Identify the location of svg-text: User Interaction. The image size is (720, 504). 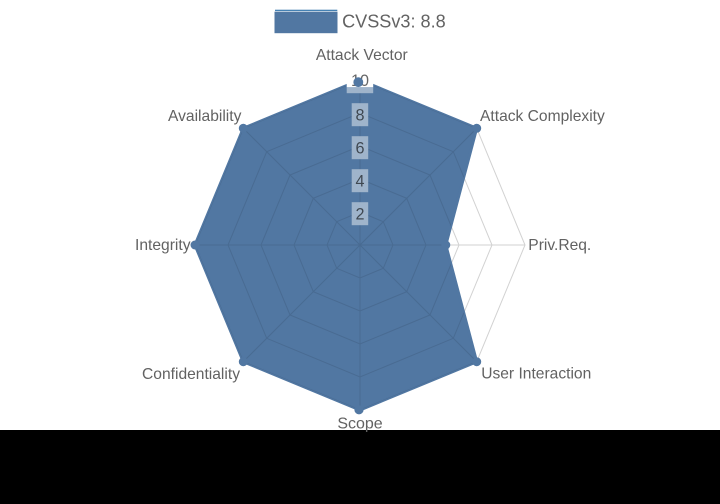
(536, 373).